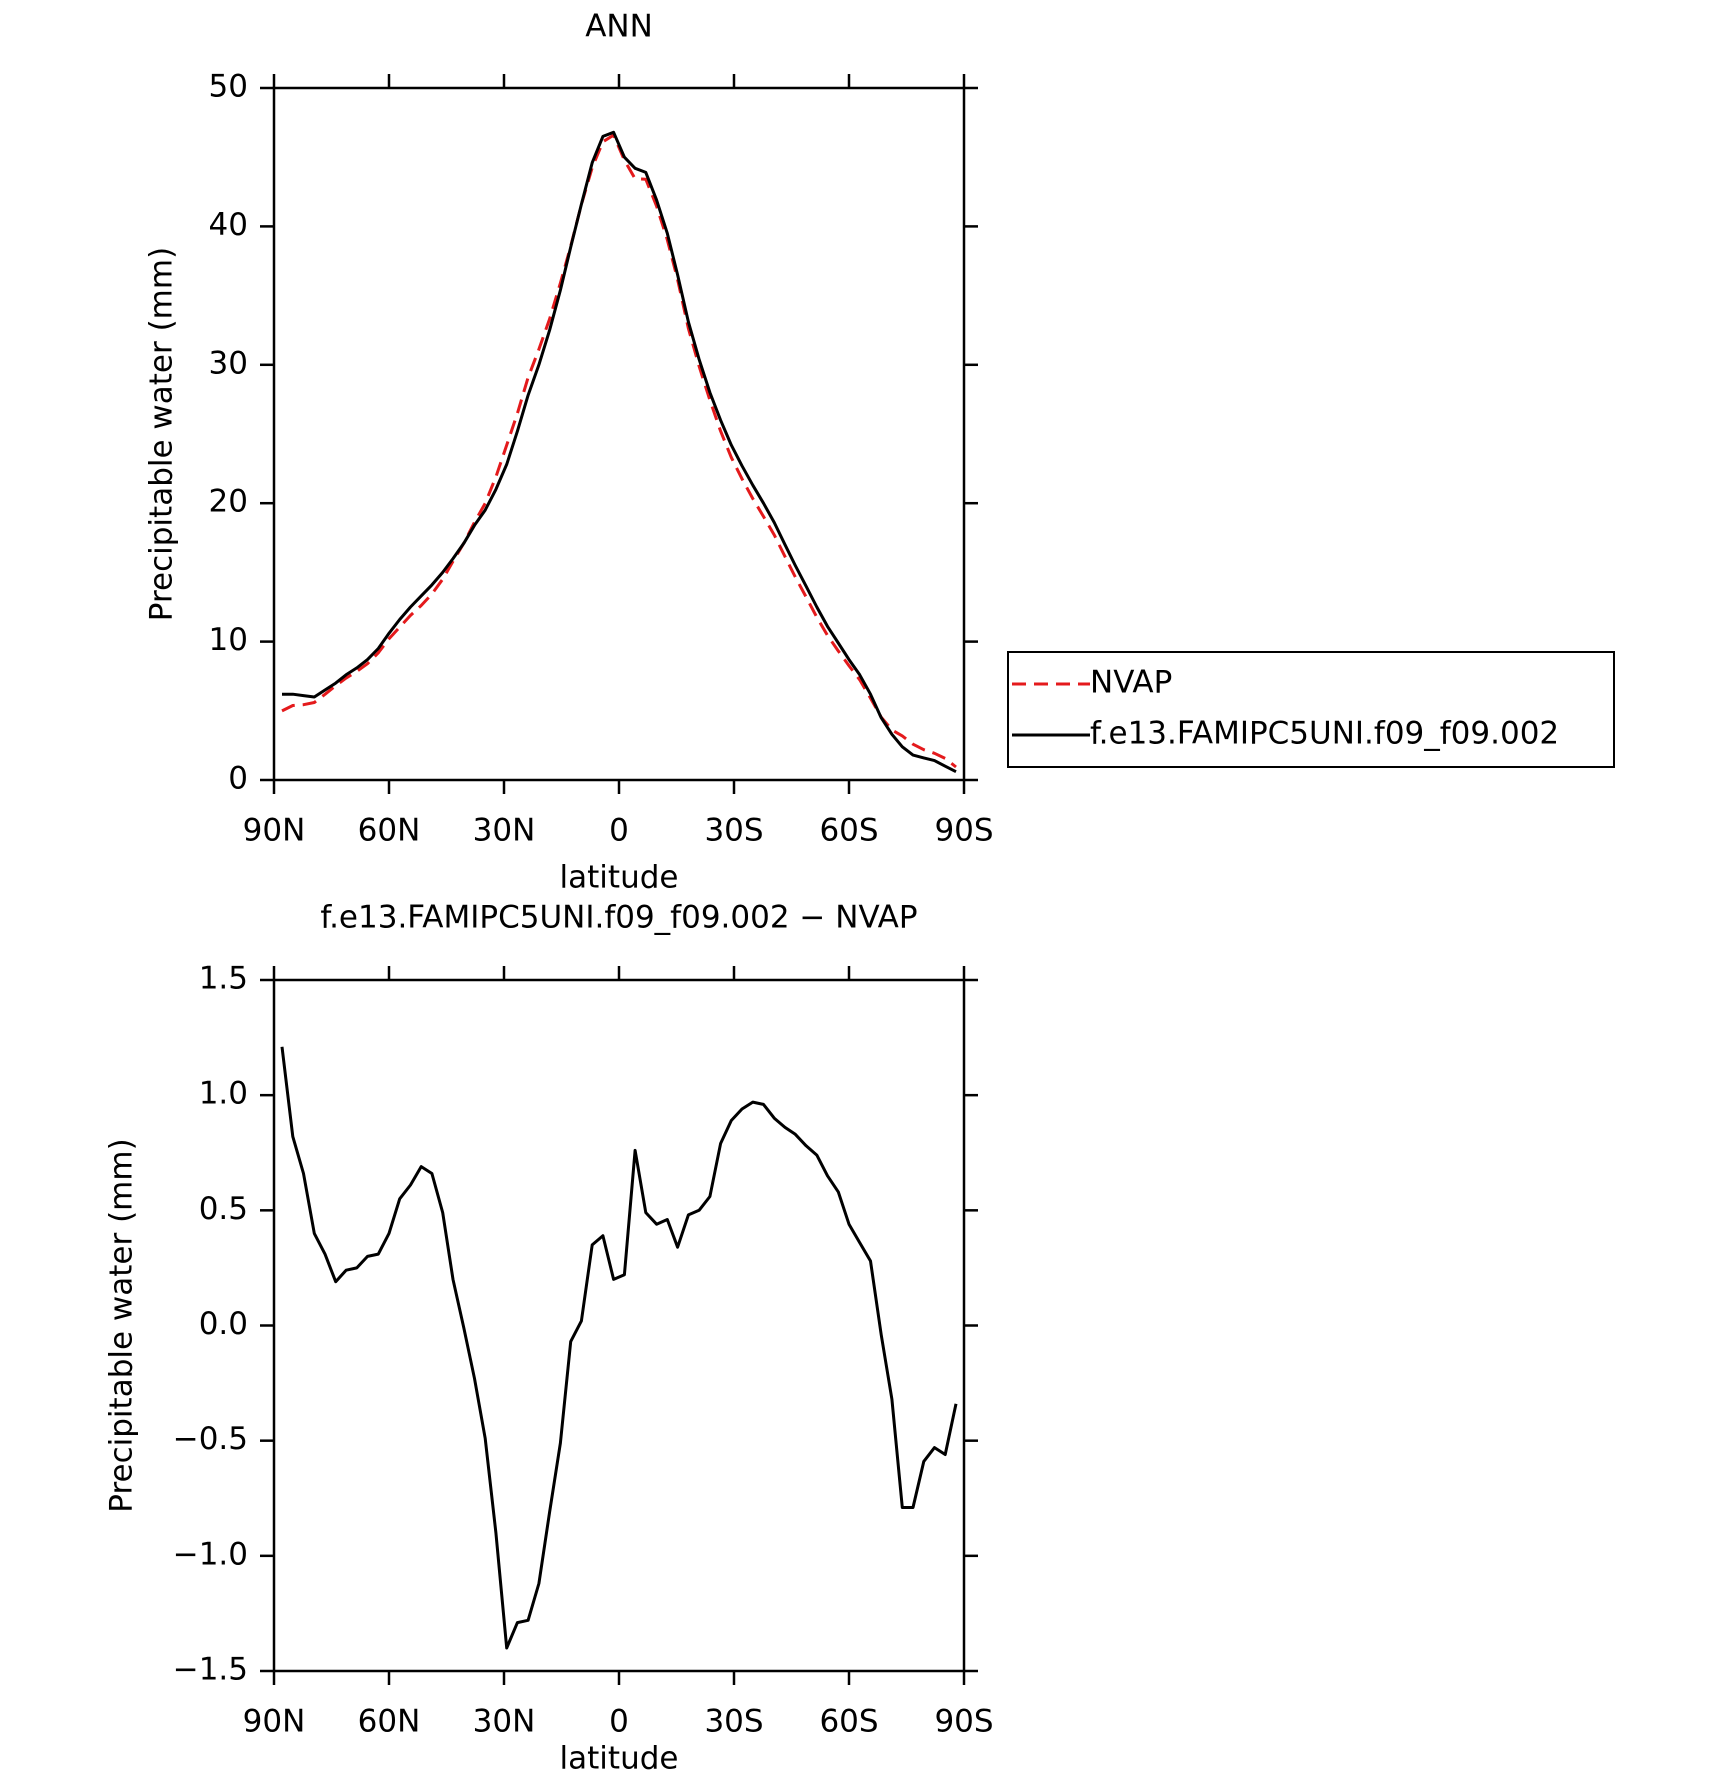 This screenshot has height=1777, width=1710. Describe the element at coordinates (618, 918) in the screenshot. I see `chart-title: f.e13.FAMIPC5UNI.f09_f09.002 − NVAP` at that location.